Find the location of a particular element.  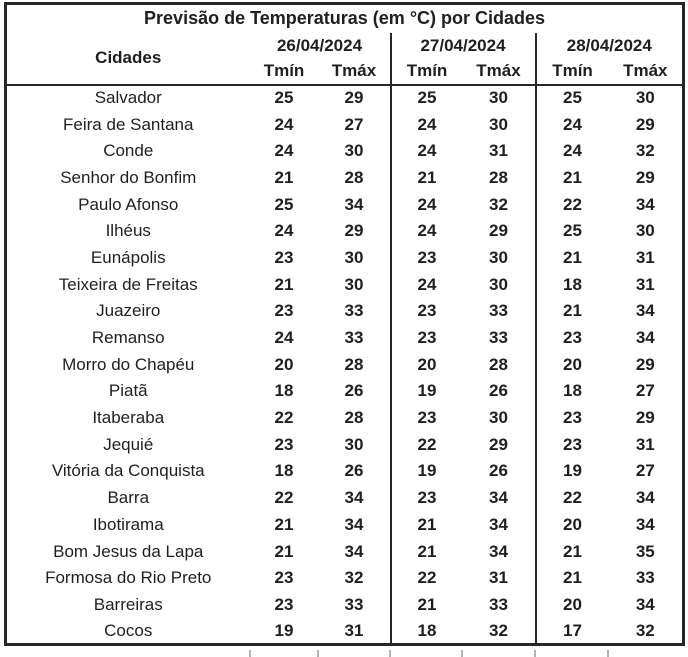

tmin-header-2: Tmín is located at coordinates (426, 72).